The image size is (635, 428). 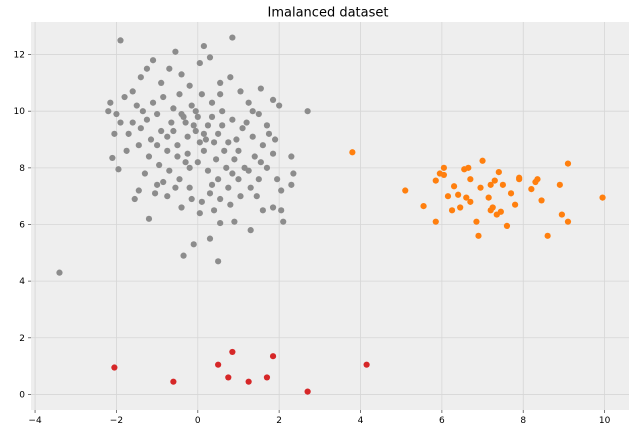 I want to click on y-tick-label: 12, so click(x=19, y=56).